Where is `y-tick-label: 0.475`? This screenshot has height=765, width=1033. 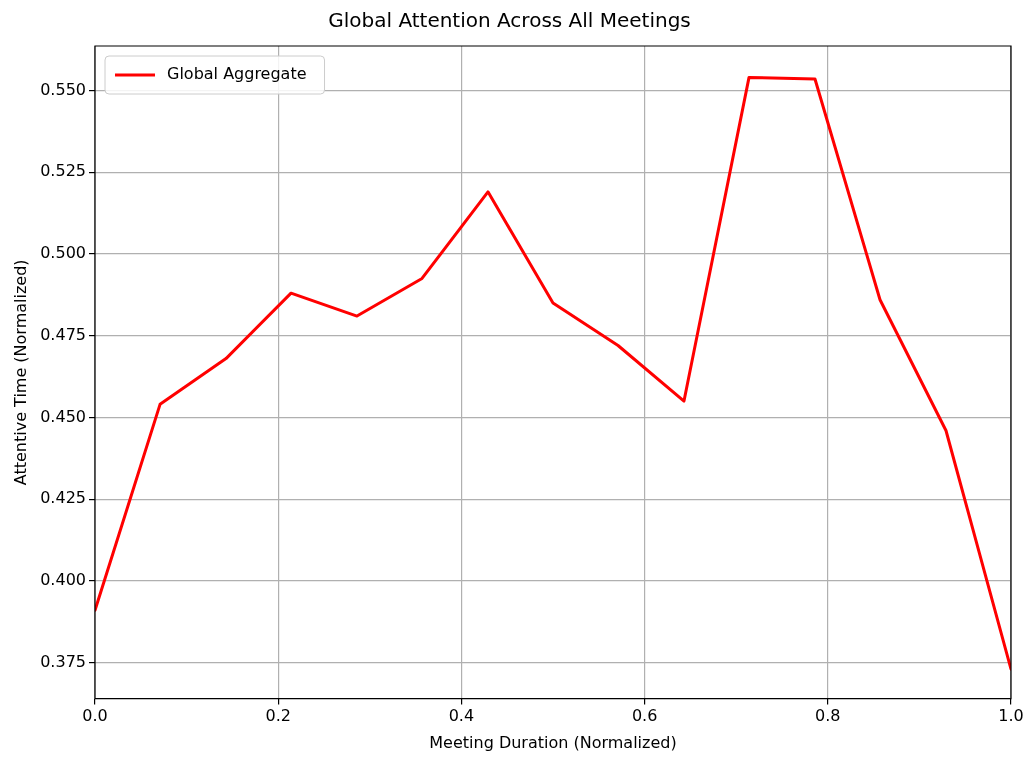 y-tick-label: 0.475 is located at coordinates (63, 334).